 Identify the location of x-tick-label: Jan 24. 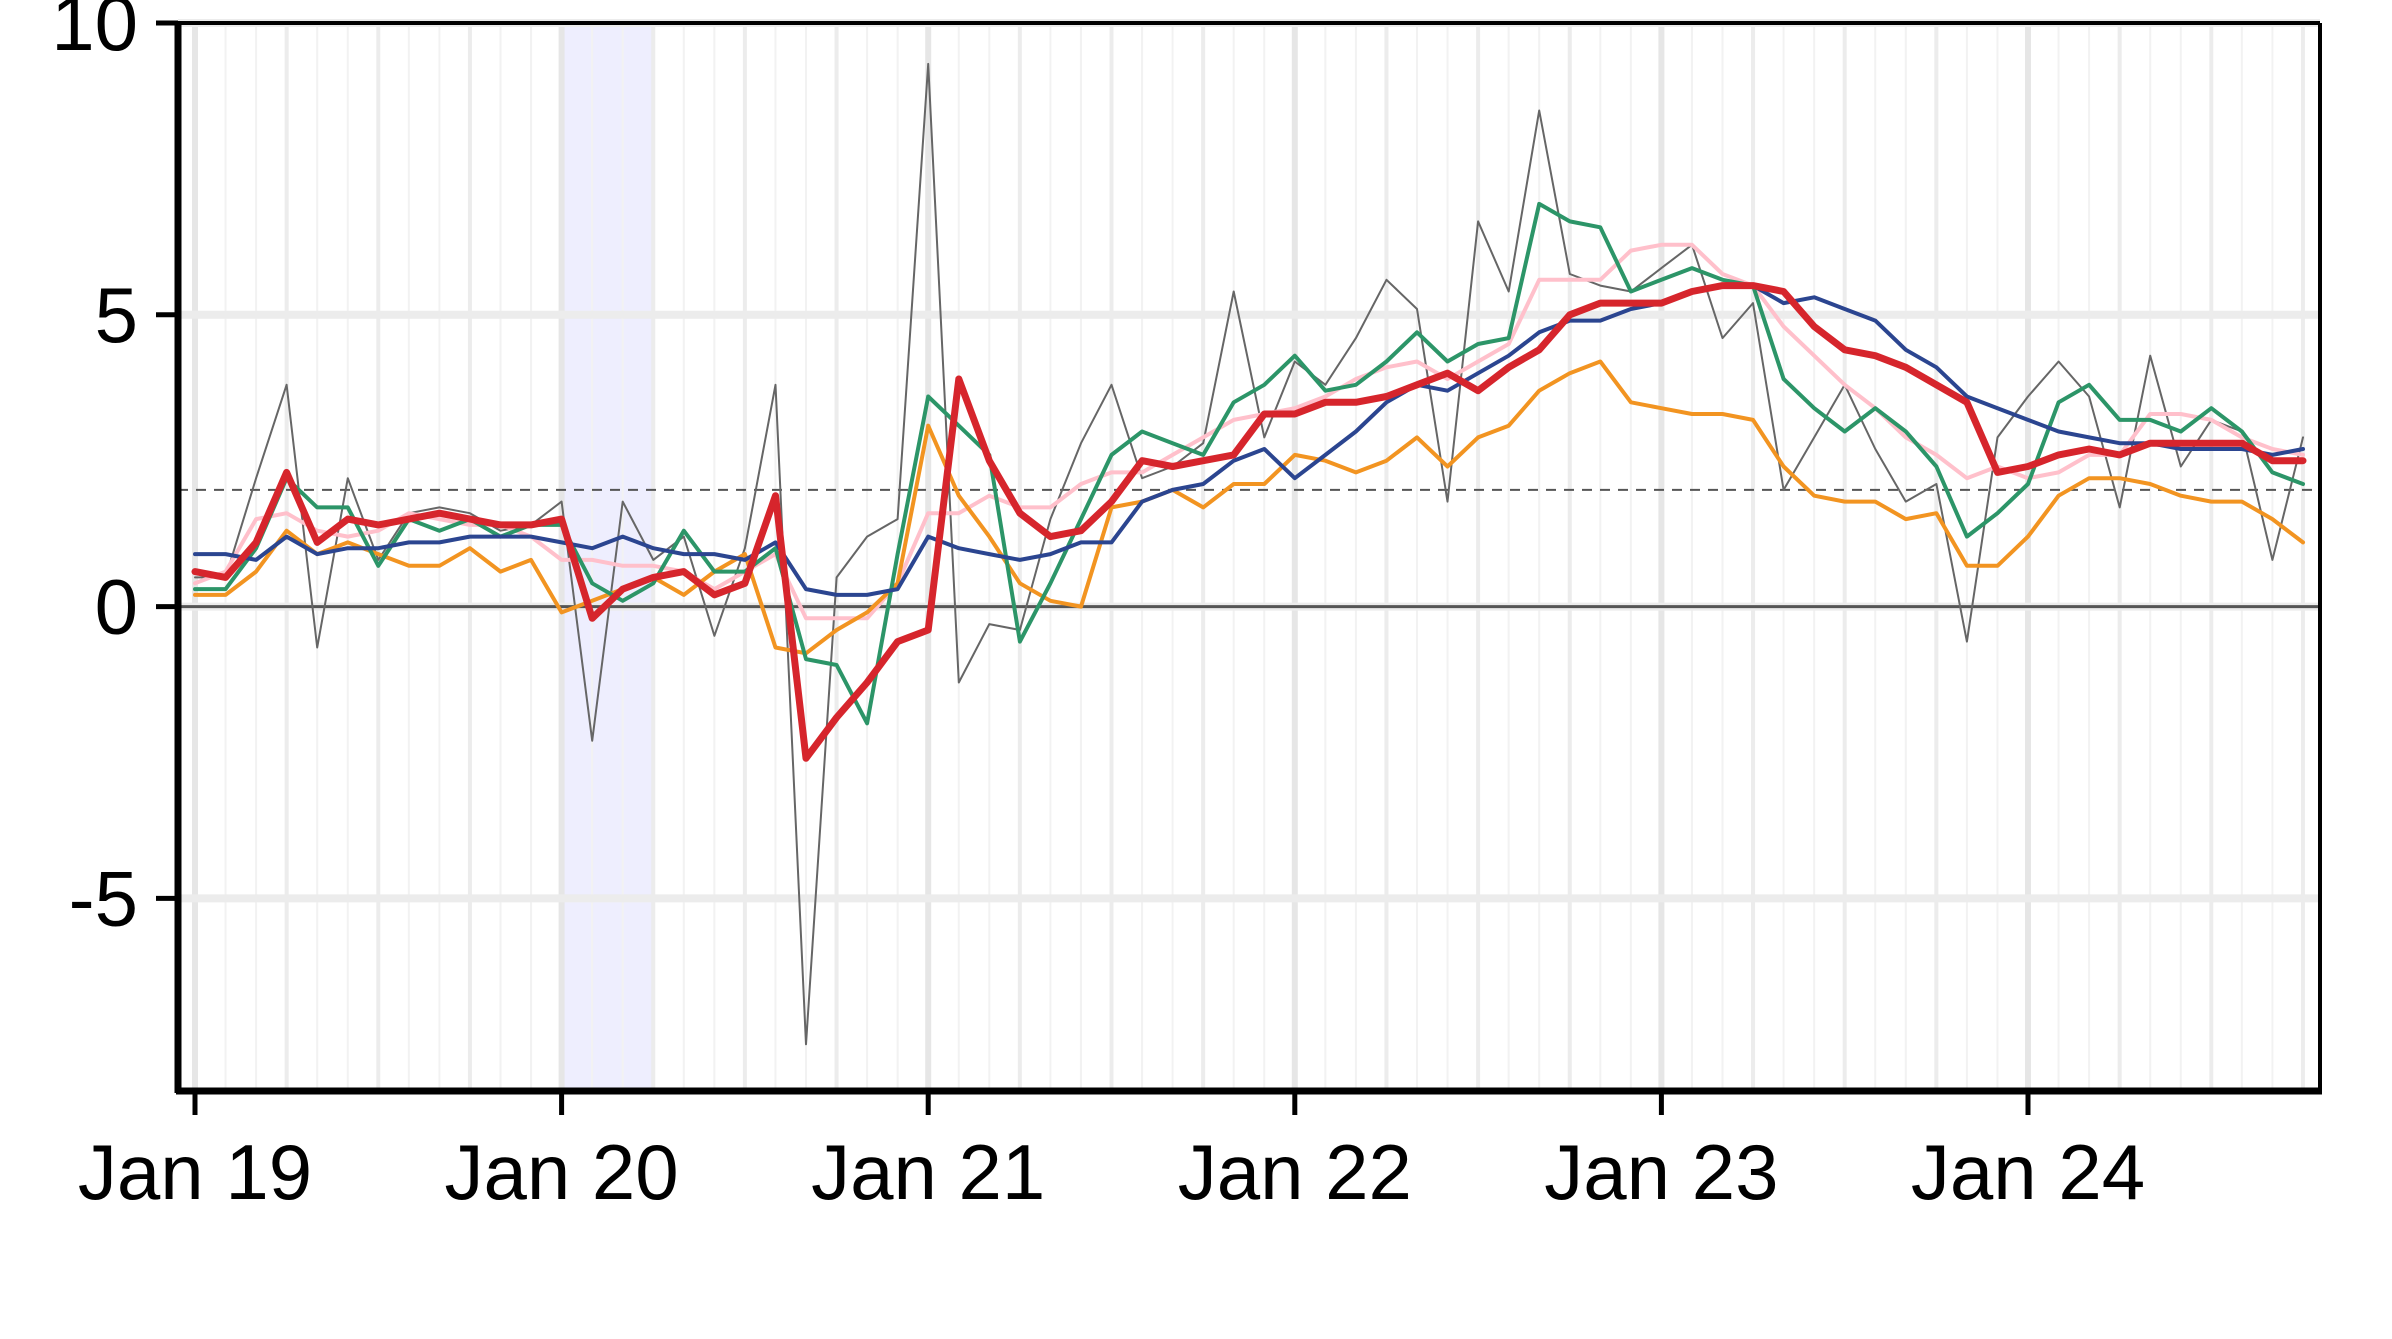
(2028, 1172).